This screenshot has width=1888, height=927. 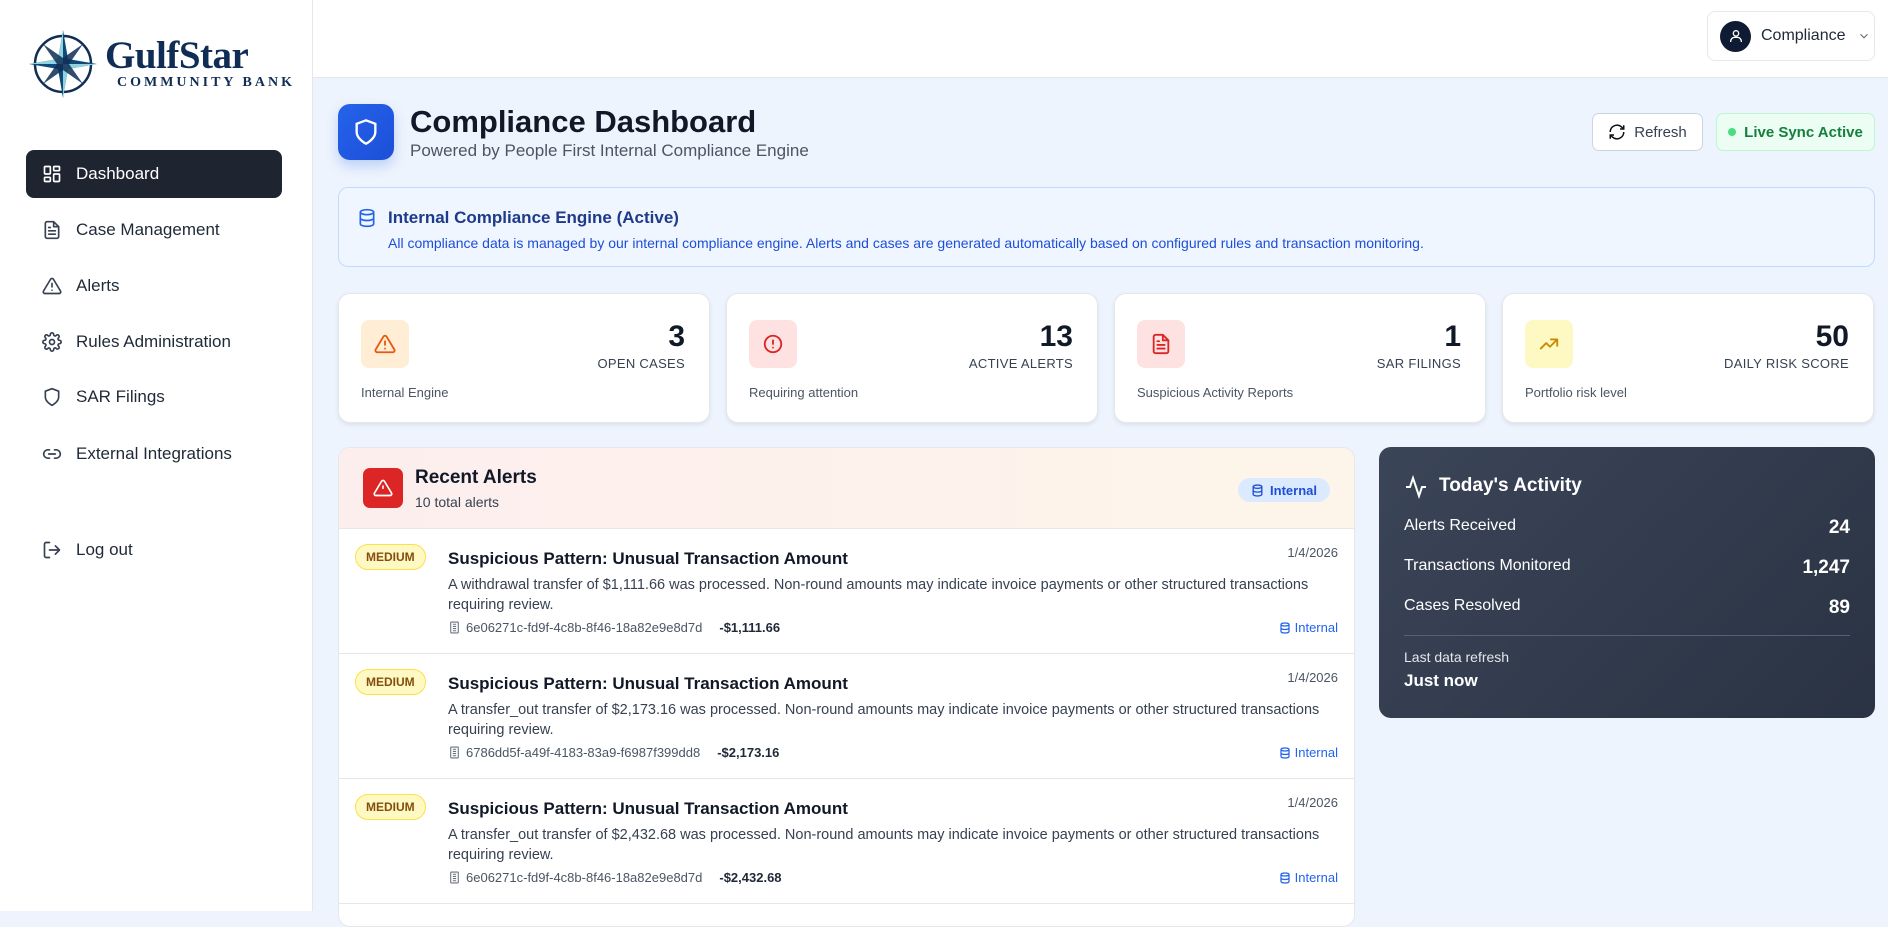 What do you see at coordinates (1215, 392) in the screenshot?
I see `stat-subtext: Suspicious Activity Reports` at bounding box center [1215, 392].